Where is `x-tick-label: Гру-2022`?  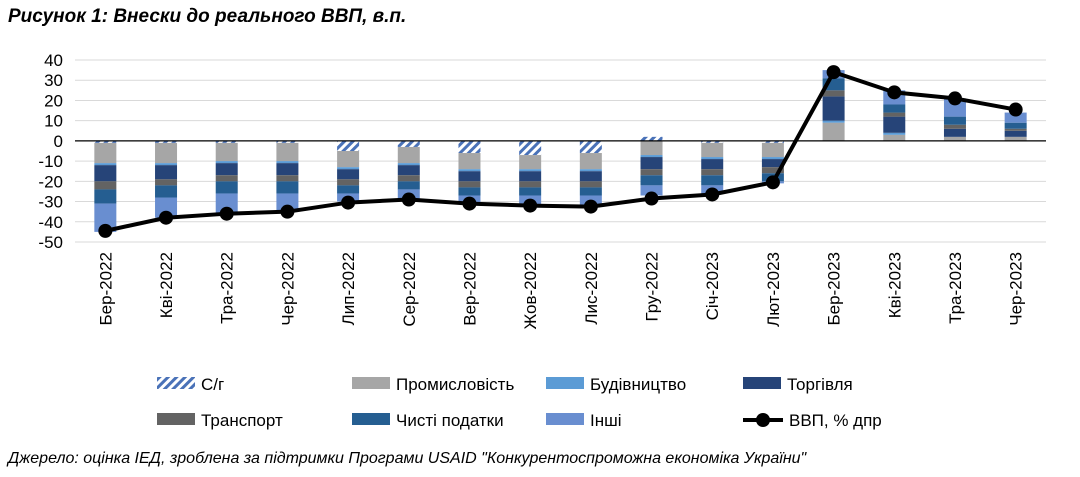 x-tick-label: Гру-2022 is located at coordinates (652, 287).